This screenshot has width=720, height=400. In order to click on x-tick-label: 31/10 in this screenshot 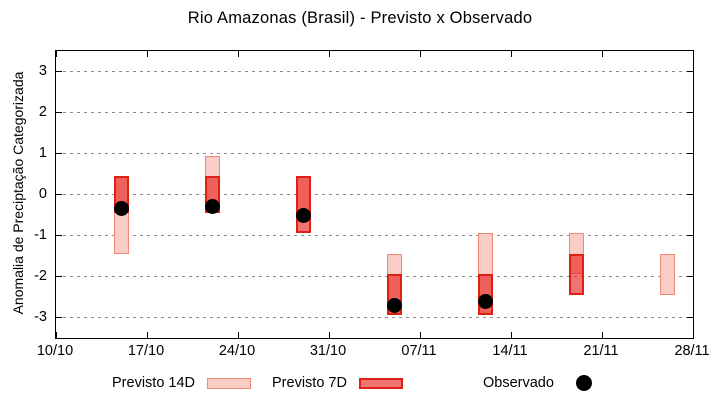, I will do `click(328, 351)`.